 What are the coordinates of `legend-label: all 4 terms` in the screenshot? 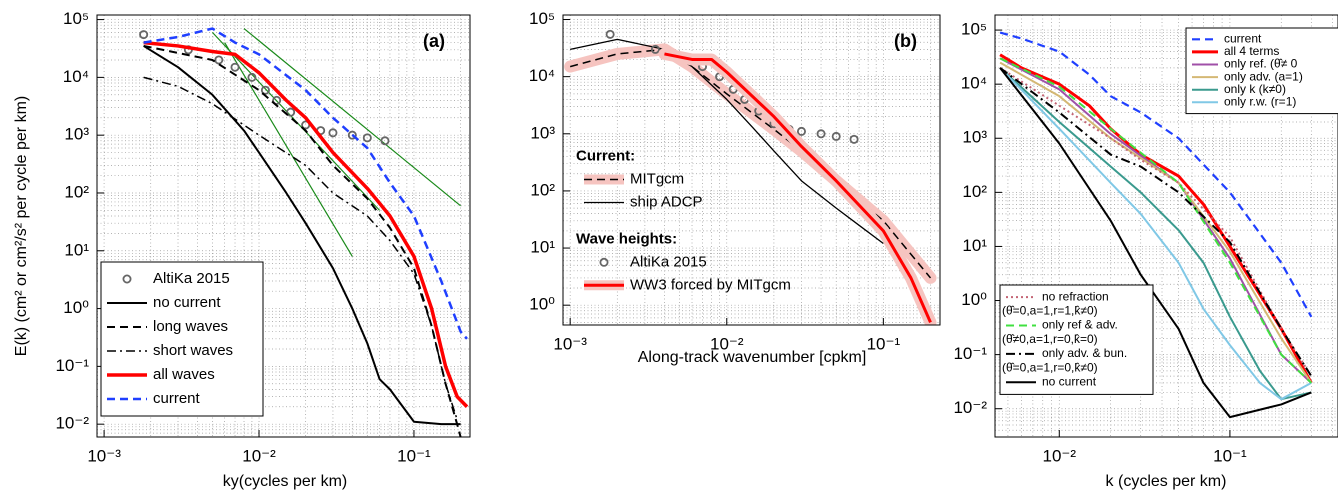 It's located at (1251, 51).